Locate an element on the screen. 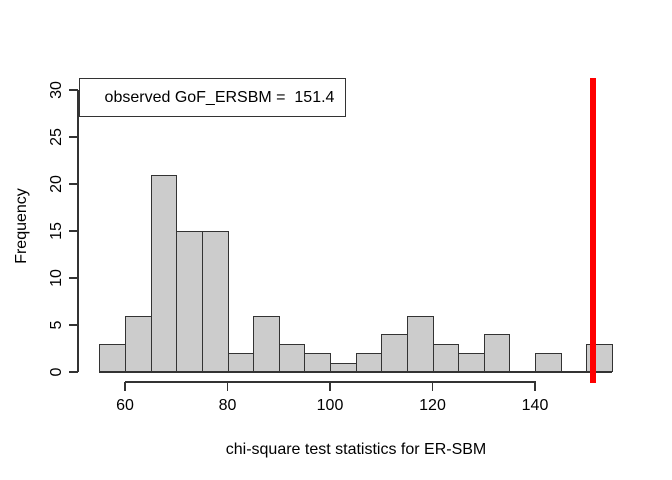 The width and height of the screenshot is (672, 480). x-tick-label: 100 is located at coordinates (330, 405).